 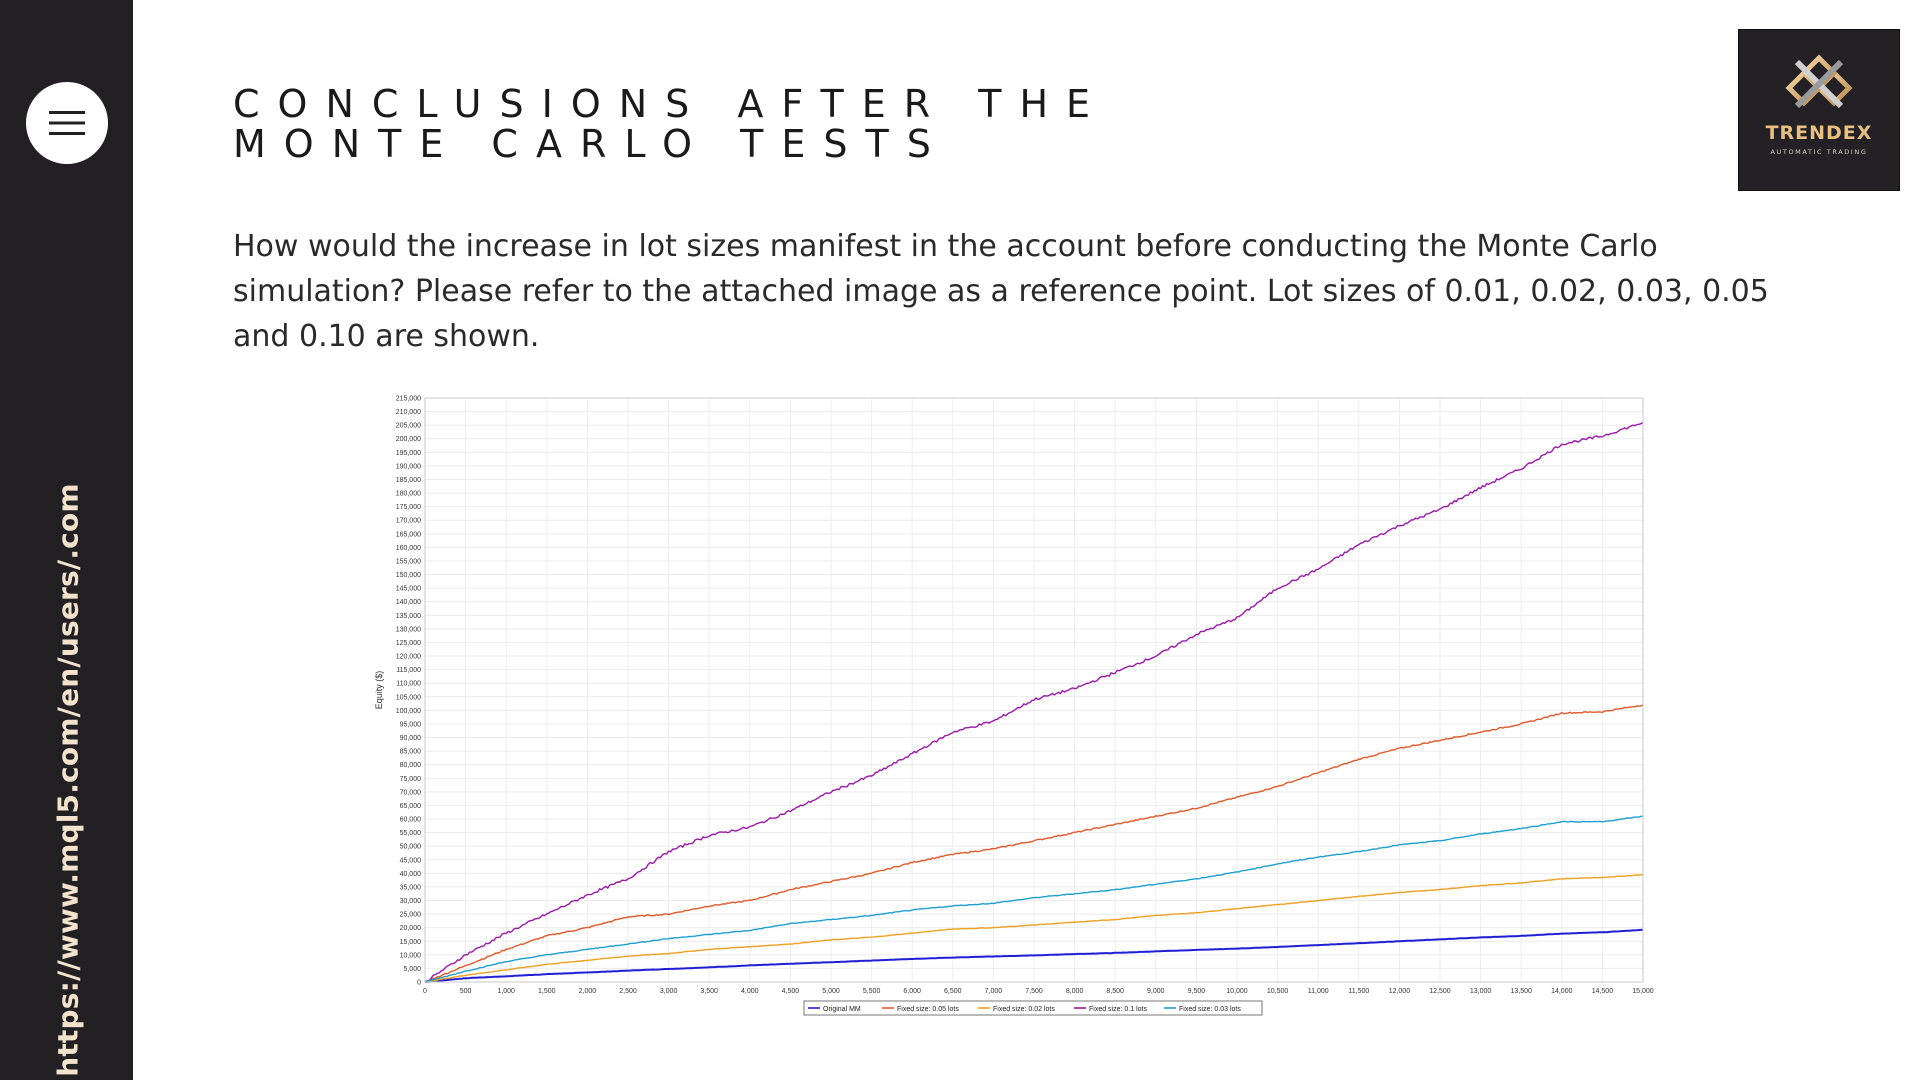 I want to click on x-tick-label: 1,000, so click(x=506, y=991).